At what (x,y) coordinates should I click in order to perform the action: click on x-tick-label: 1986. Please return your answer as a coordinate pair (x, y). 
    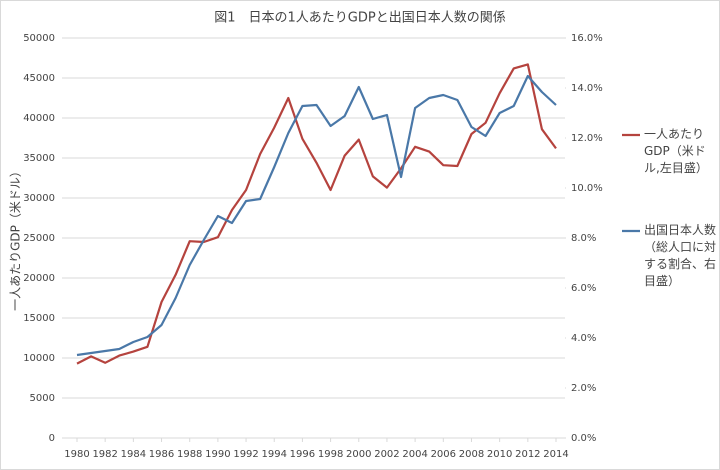
    Looking at the image, I should click on (161, 454).